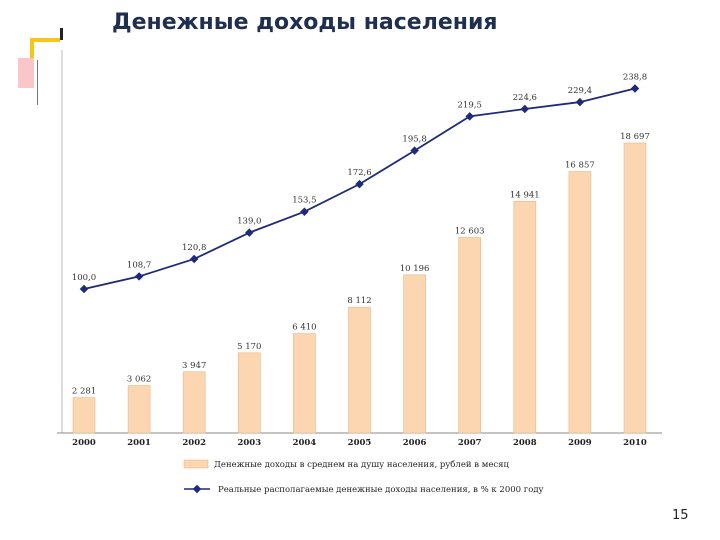 The height and width of the screenshot is (540, 720). What do you see at coordinates (635, 78) in the screenshot?
I see `line-label-2010: 238,8` at bounding box center [635, 78].